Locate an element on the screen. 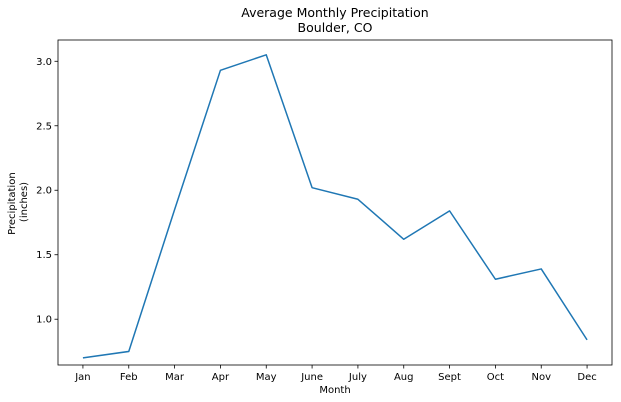 Image resolution: width=621 pixels, height=402 pixels. y-axis-label: Precipitation (inches) is located at coordinates (18, 202).